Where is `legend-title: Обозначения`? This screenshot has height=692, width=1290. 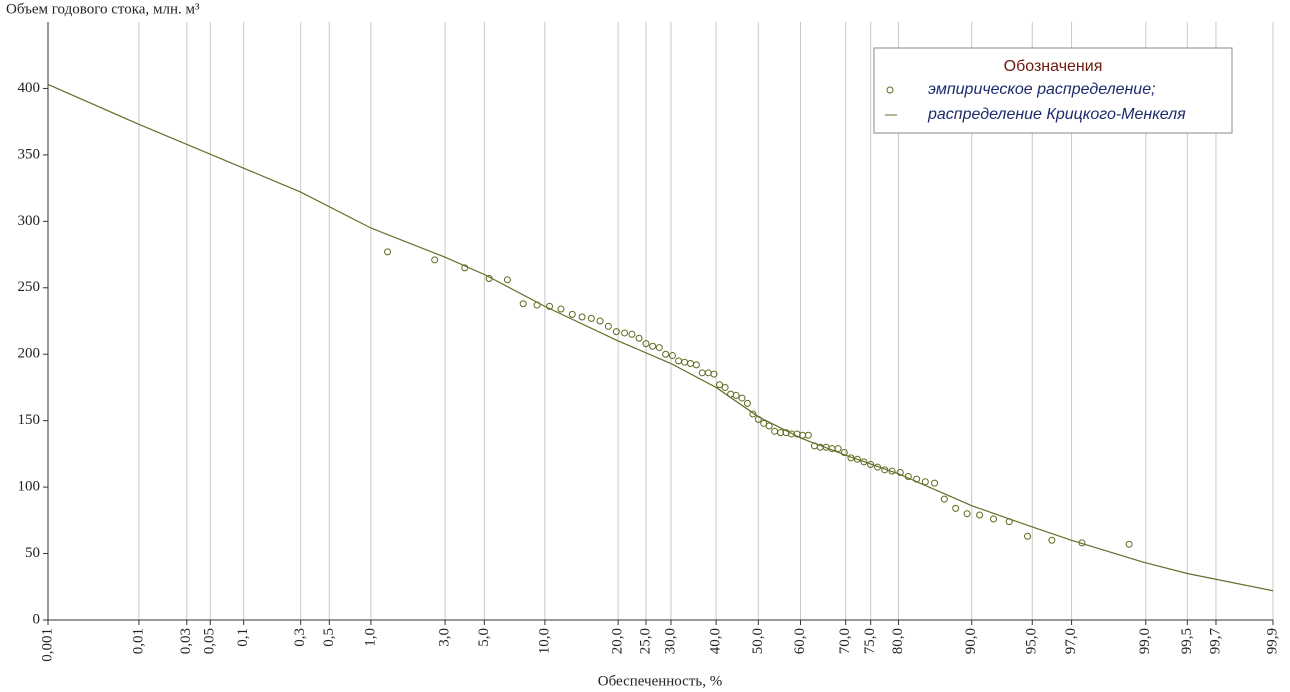
legend-title: Обозначения is located at coordinates (1053, 66).